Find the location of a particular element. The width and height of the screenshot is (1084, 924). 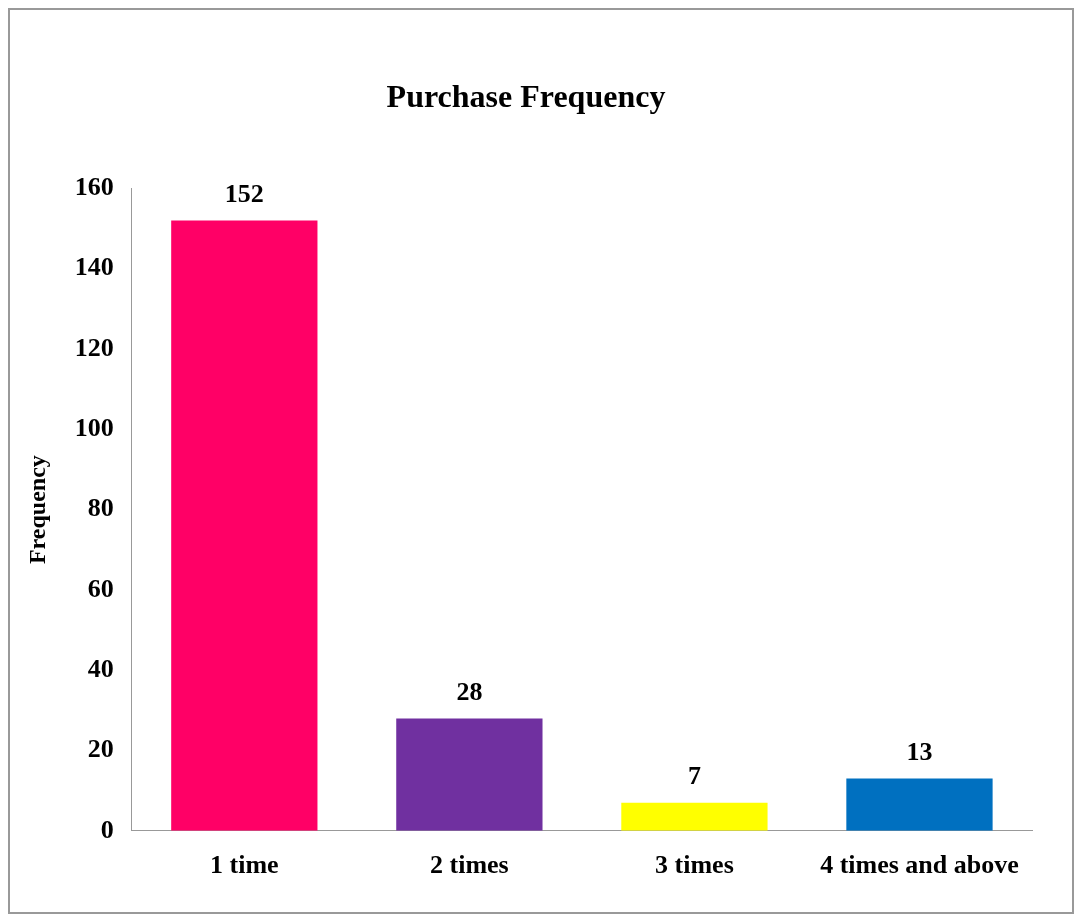

y-tick-label: 60 is located at coordinates (100, 588).